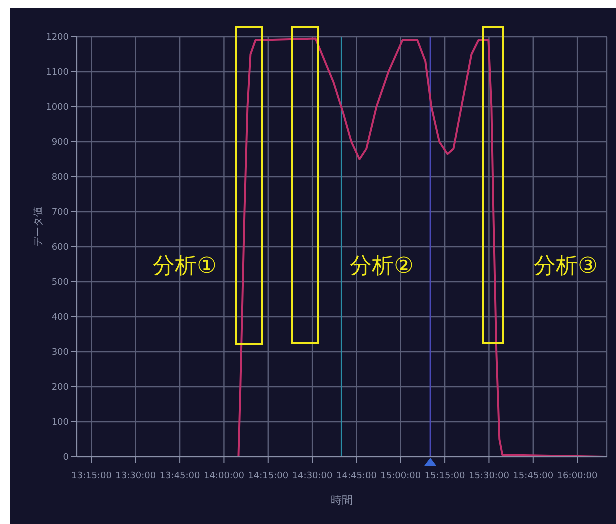  I want to click on x-tick-label: 15:30:00, so click(489, 476).